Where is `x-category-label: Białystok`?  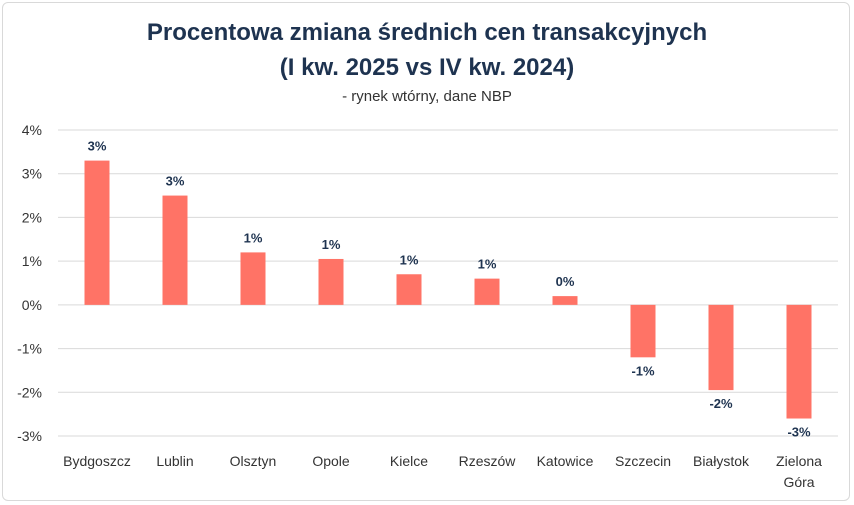
x-category-label: Białystok is located at coordinates (721, 461).